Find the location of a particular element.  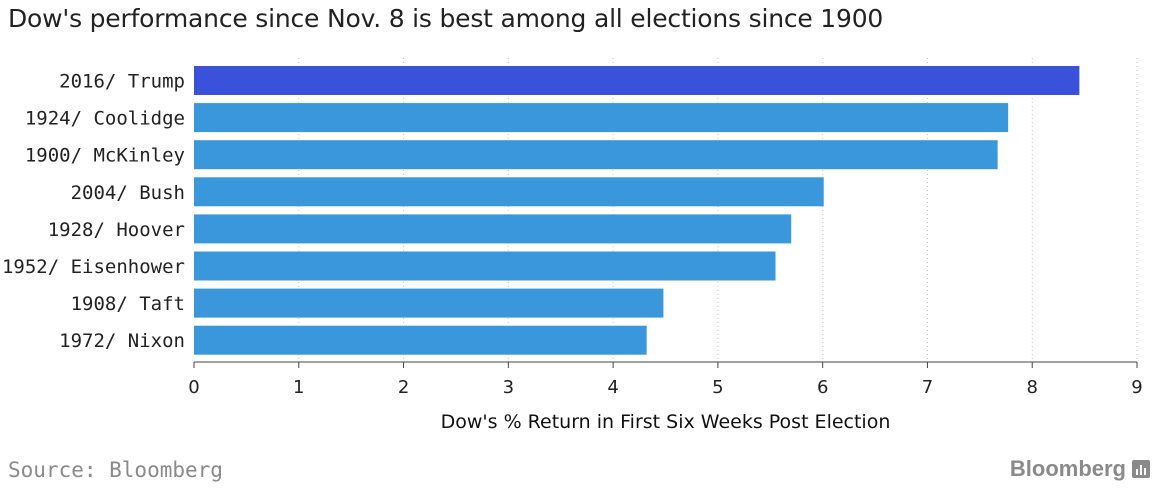

category-label: 1928/ Hoover is located at coordinates (116, 230).